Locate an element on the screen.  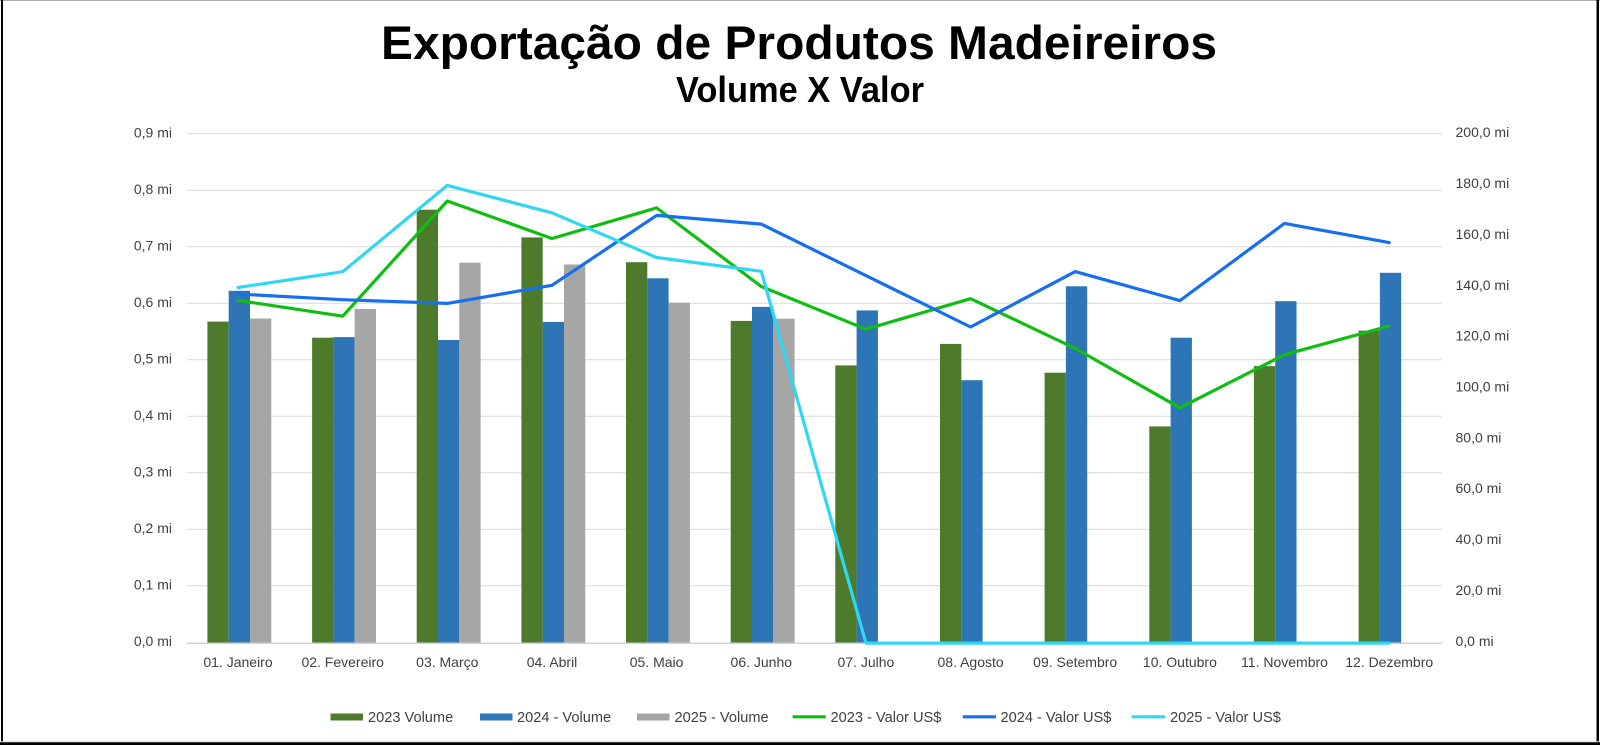
svg-text:Exportação de Produtos Madeire: Exportação de Produtos Madeireiros is located at coordinates (799, 43).